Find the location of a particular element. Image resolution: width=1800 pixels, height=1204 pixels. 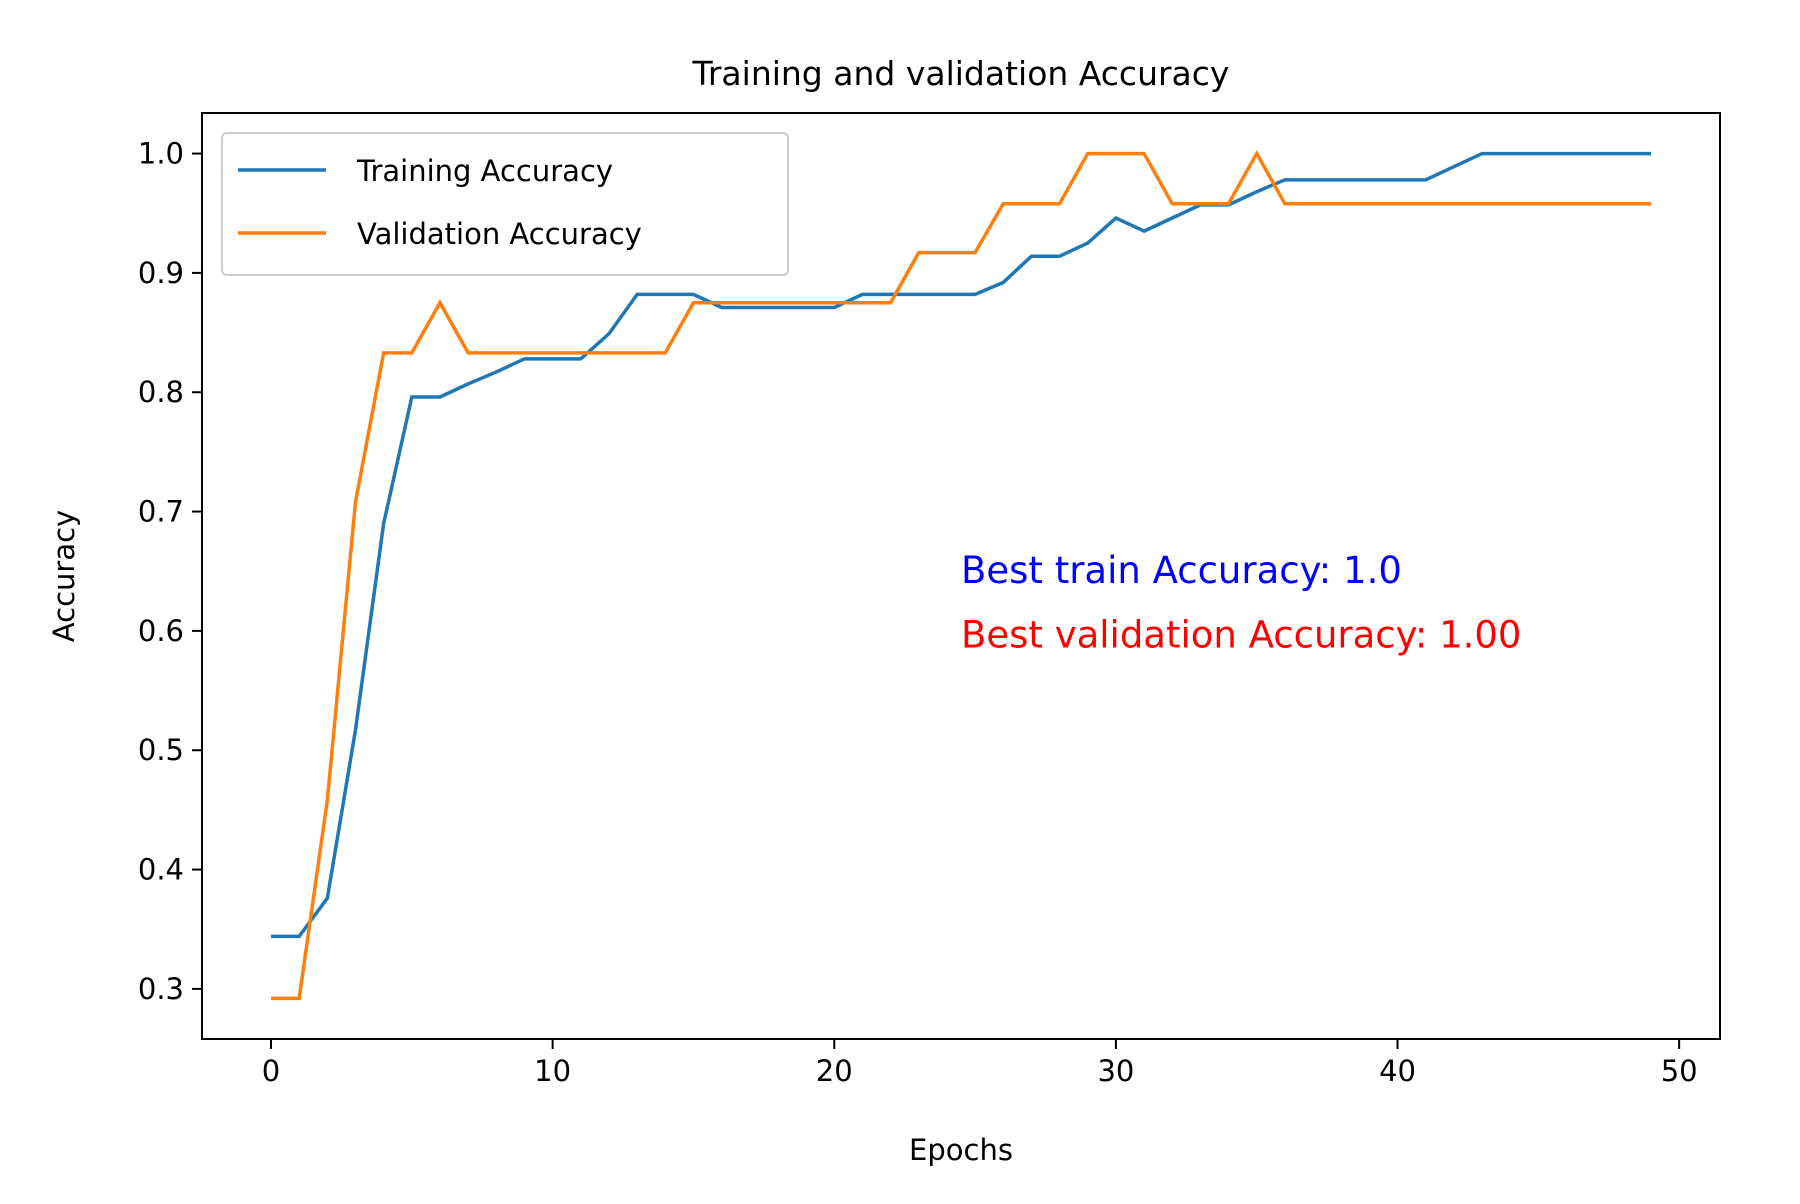

chart-title: Training and validation Accuracy is located at coordinates (961, 73).